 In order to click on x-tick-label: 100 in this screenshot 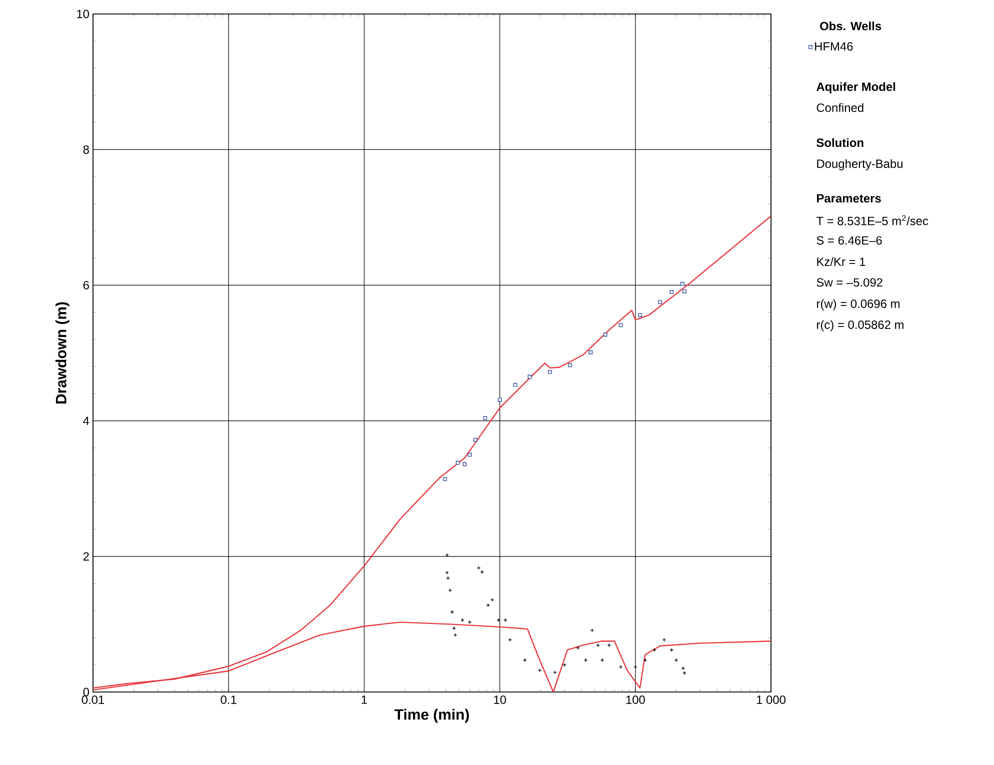, I will do `click(635, 700)`.